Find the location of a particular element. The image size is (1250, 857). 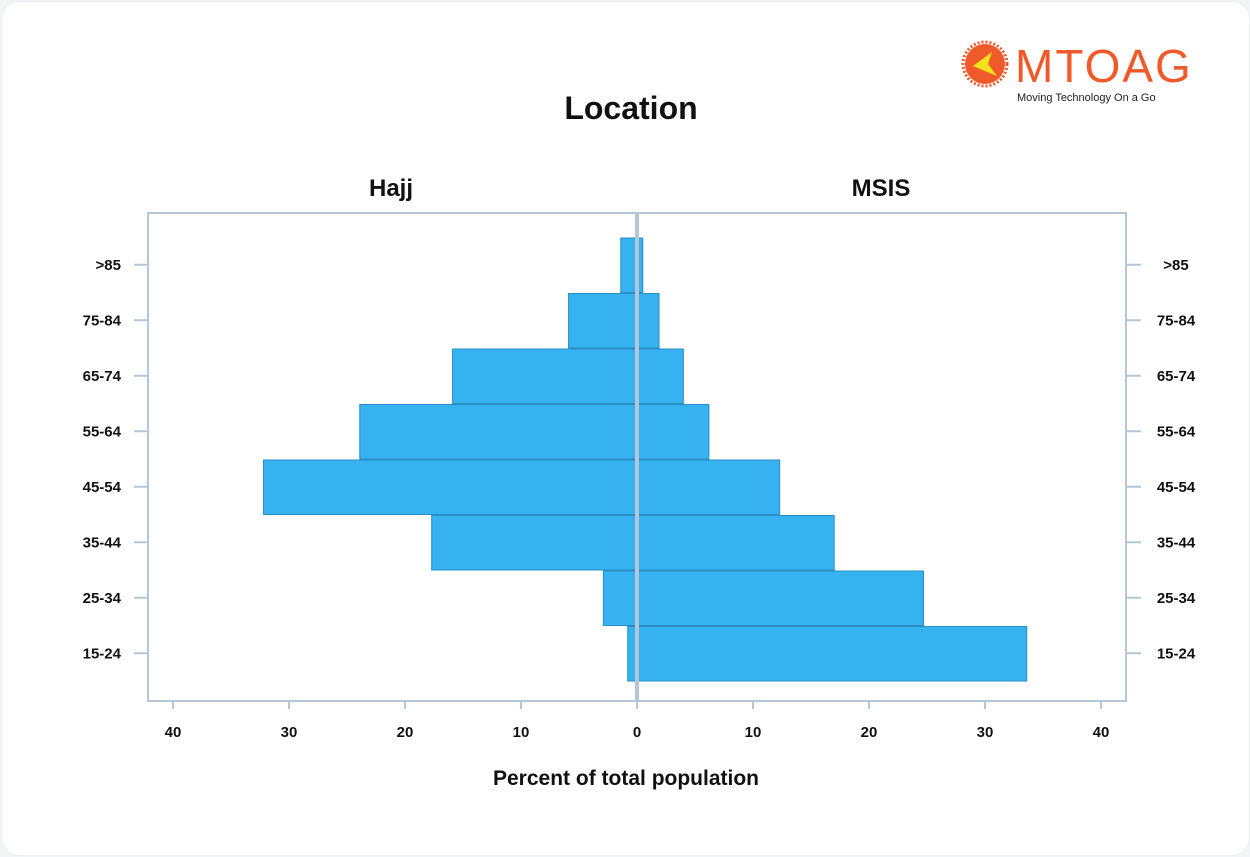

y-tick-label-right: 55-64 is located at coordinates (1176, 431).